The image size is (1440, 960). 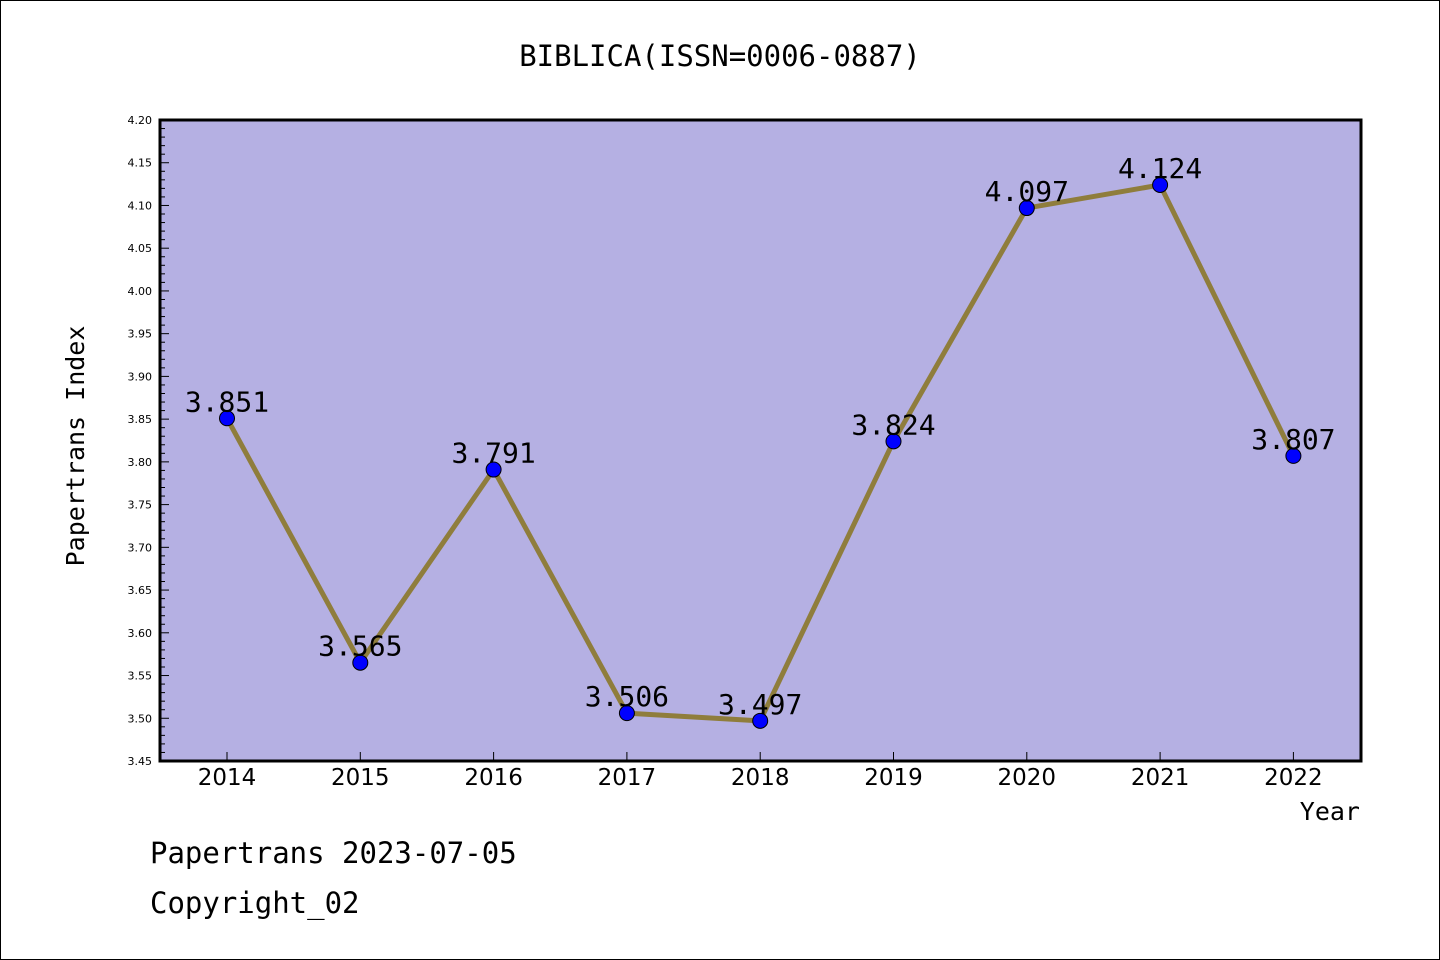 I want to click on data-label: 3.497, so click(x=760, y=704).